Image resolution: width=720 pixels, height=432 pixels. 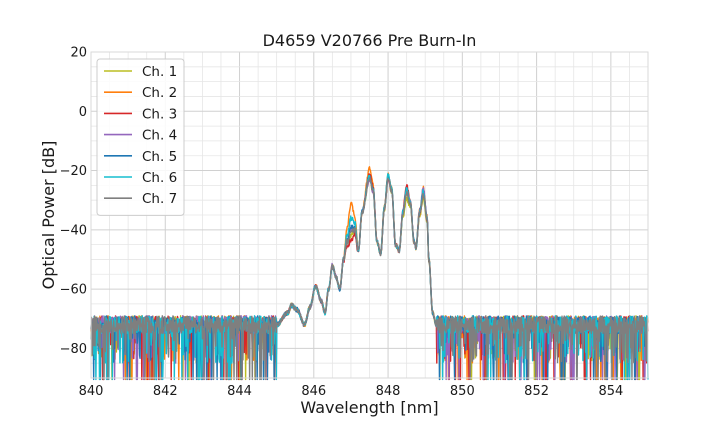 I want to click on x-tick-label: 850, so click(x=462, y=391).